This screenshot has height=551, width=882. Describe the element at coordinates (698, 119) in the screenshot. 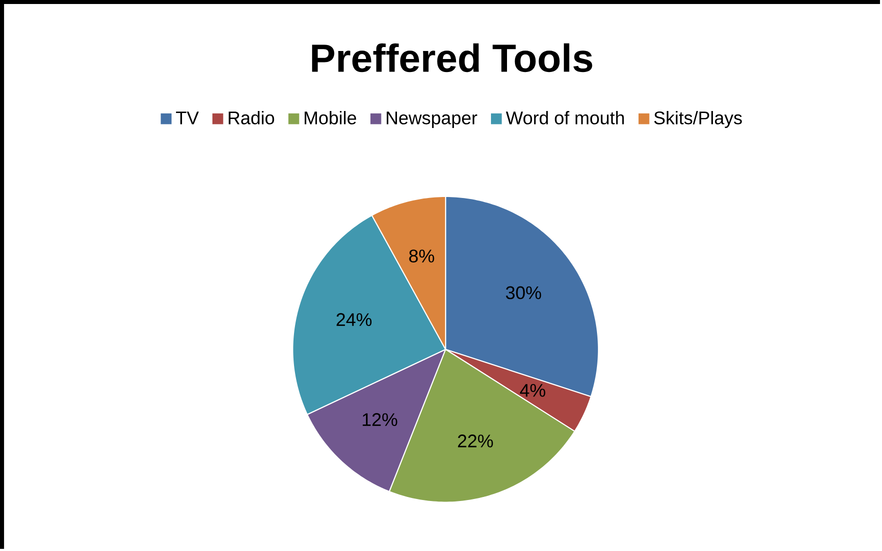

I see `legend-label: Skits/Plays` at that location.